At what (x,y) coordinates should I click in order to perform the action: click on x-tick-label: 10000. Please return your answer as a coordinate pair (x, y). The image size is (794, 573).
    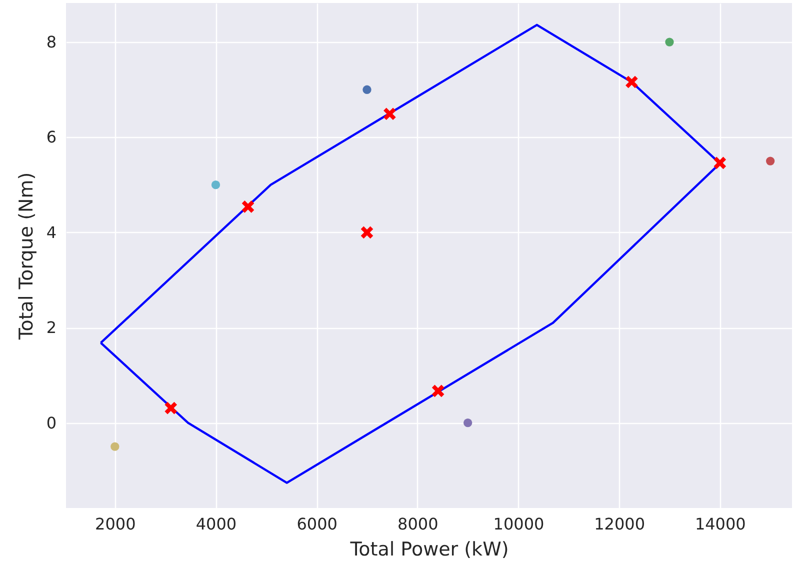
    Looking at the image, I should click on (518, 524).